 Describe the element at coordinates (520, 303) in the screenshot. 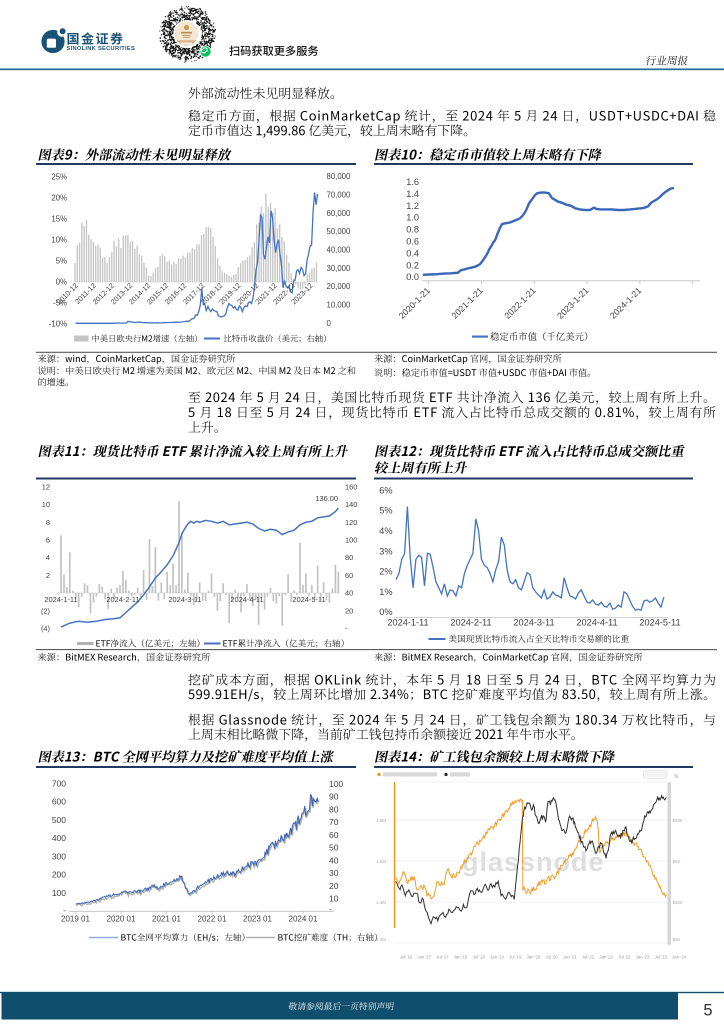

I see `svg-text: 2022-1-21` at that location.